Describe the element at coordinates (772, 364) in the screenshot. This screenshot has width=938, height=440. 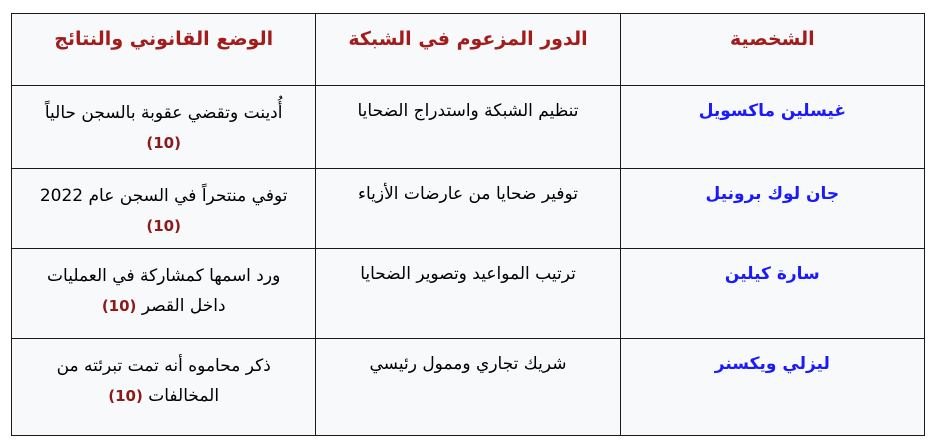
I see `character-name-link: ليزلي ويكسنر` at that location.